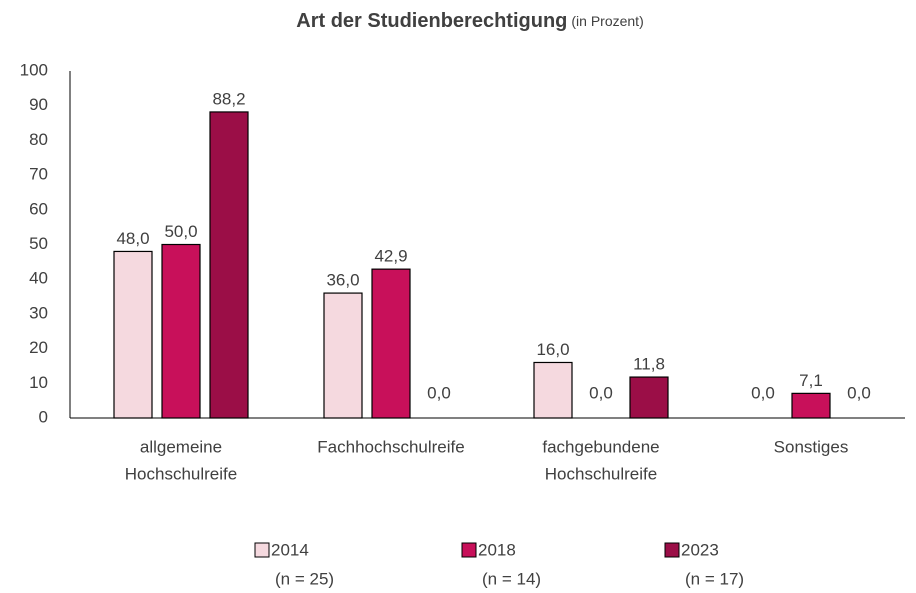 Image resolution: width=916 pixels, height=593 pixels. What do you see at coordinates (811, 446) in the screenshot?
I see `x-tick-label: Sonstiges` at bounding box center [811, 446].